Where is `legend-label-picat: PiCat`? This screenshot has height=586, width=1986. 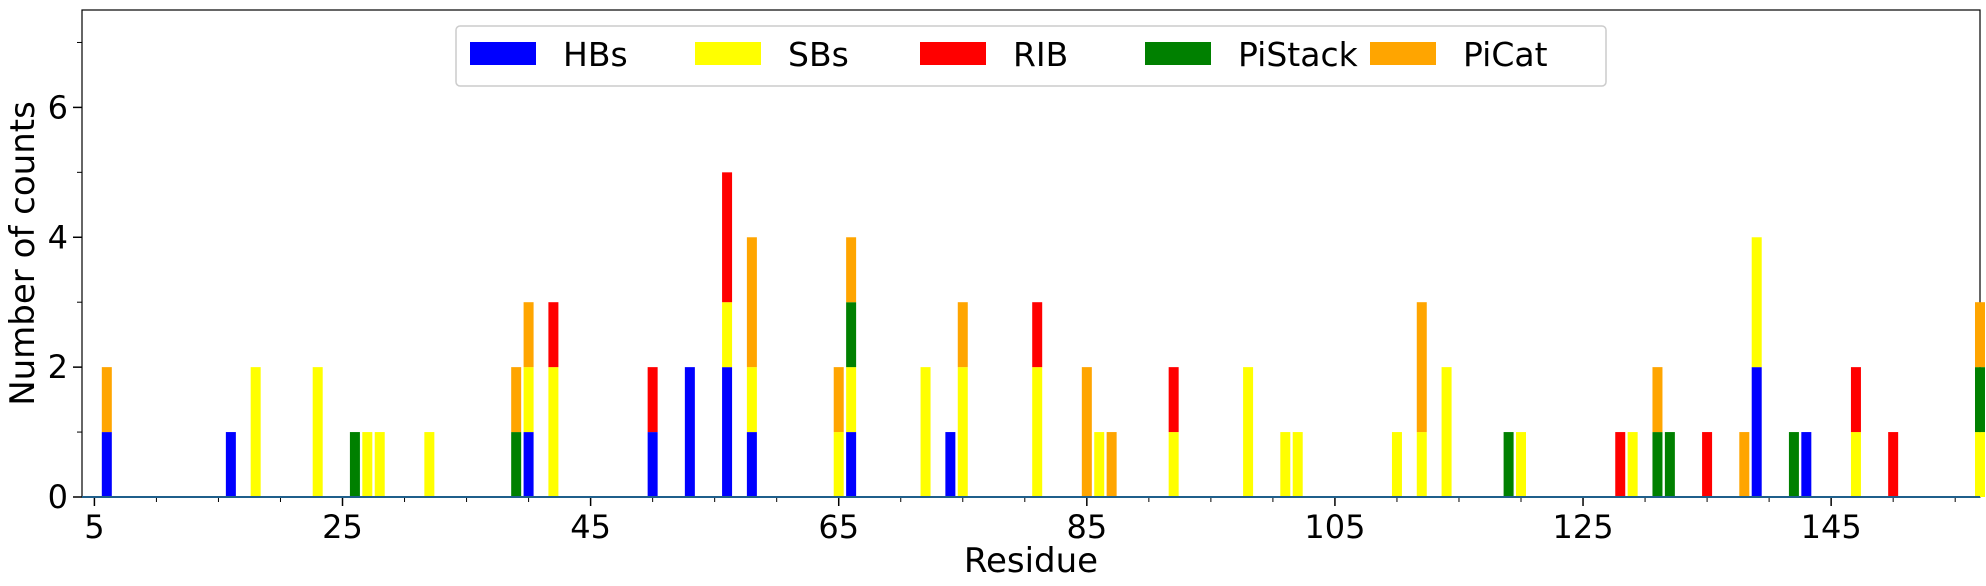 legend-label-picat: PiCat is located at coordinates (1505, 54).